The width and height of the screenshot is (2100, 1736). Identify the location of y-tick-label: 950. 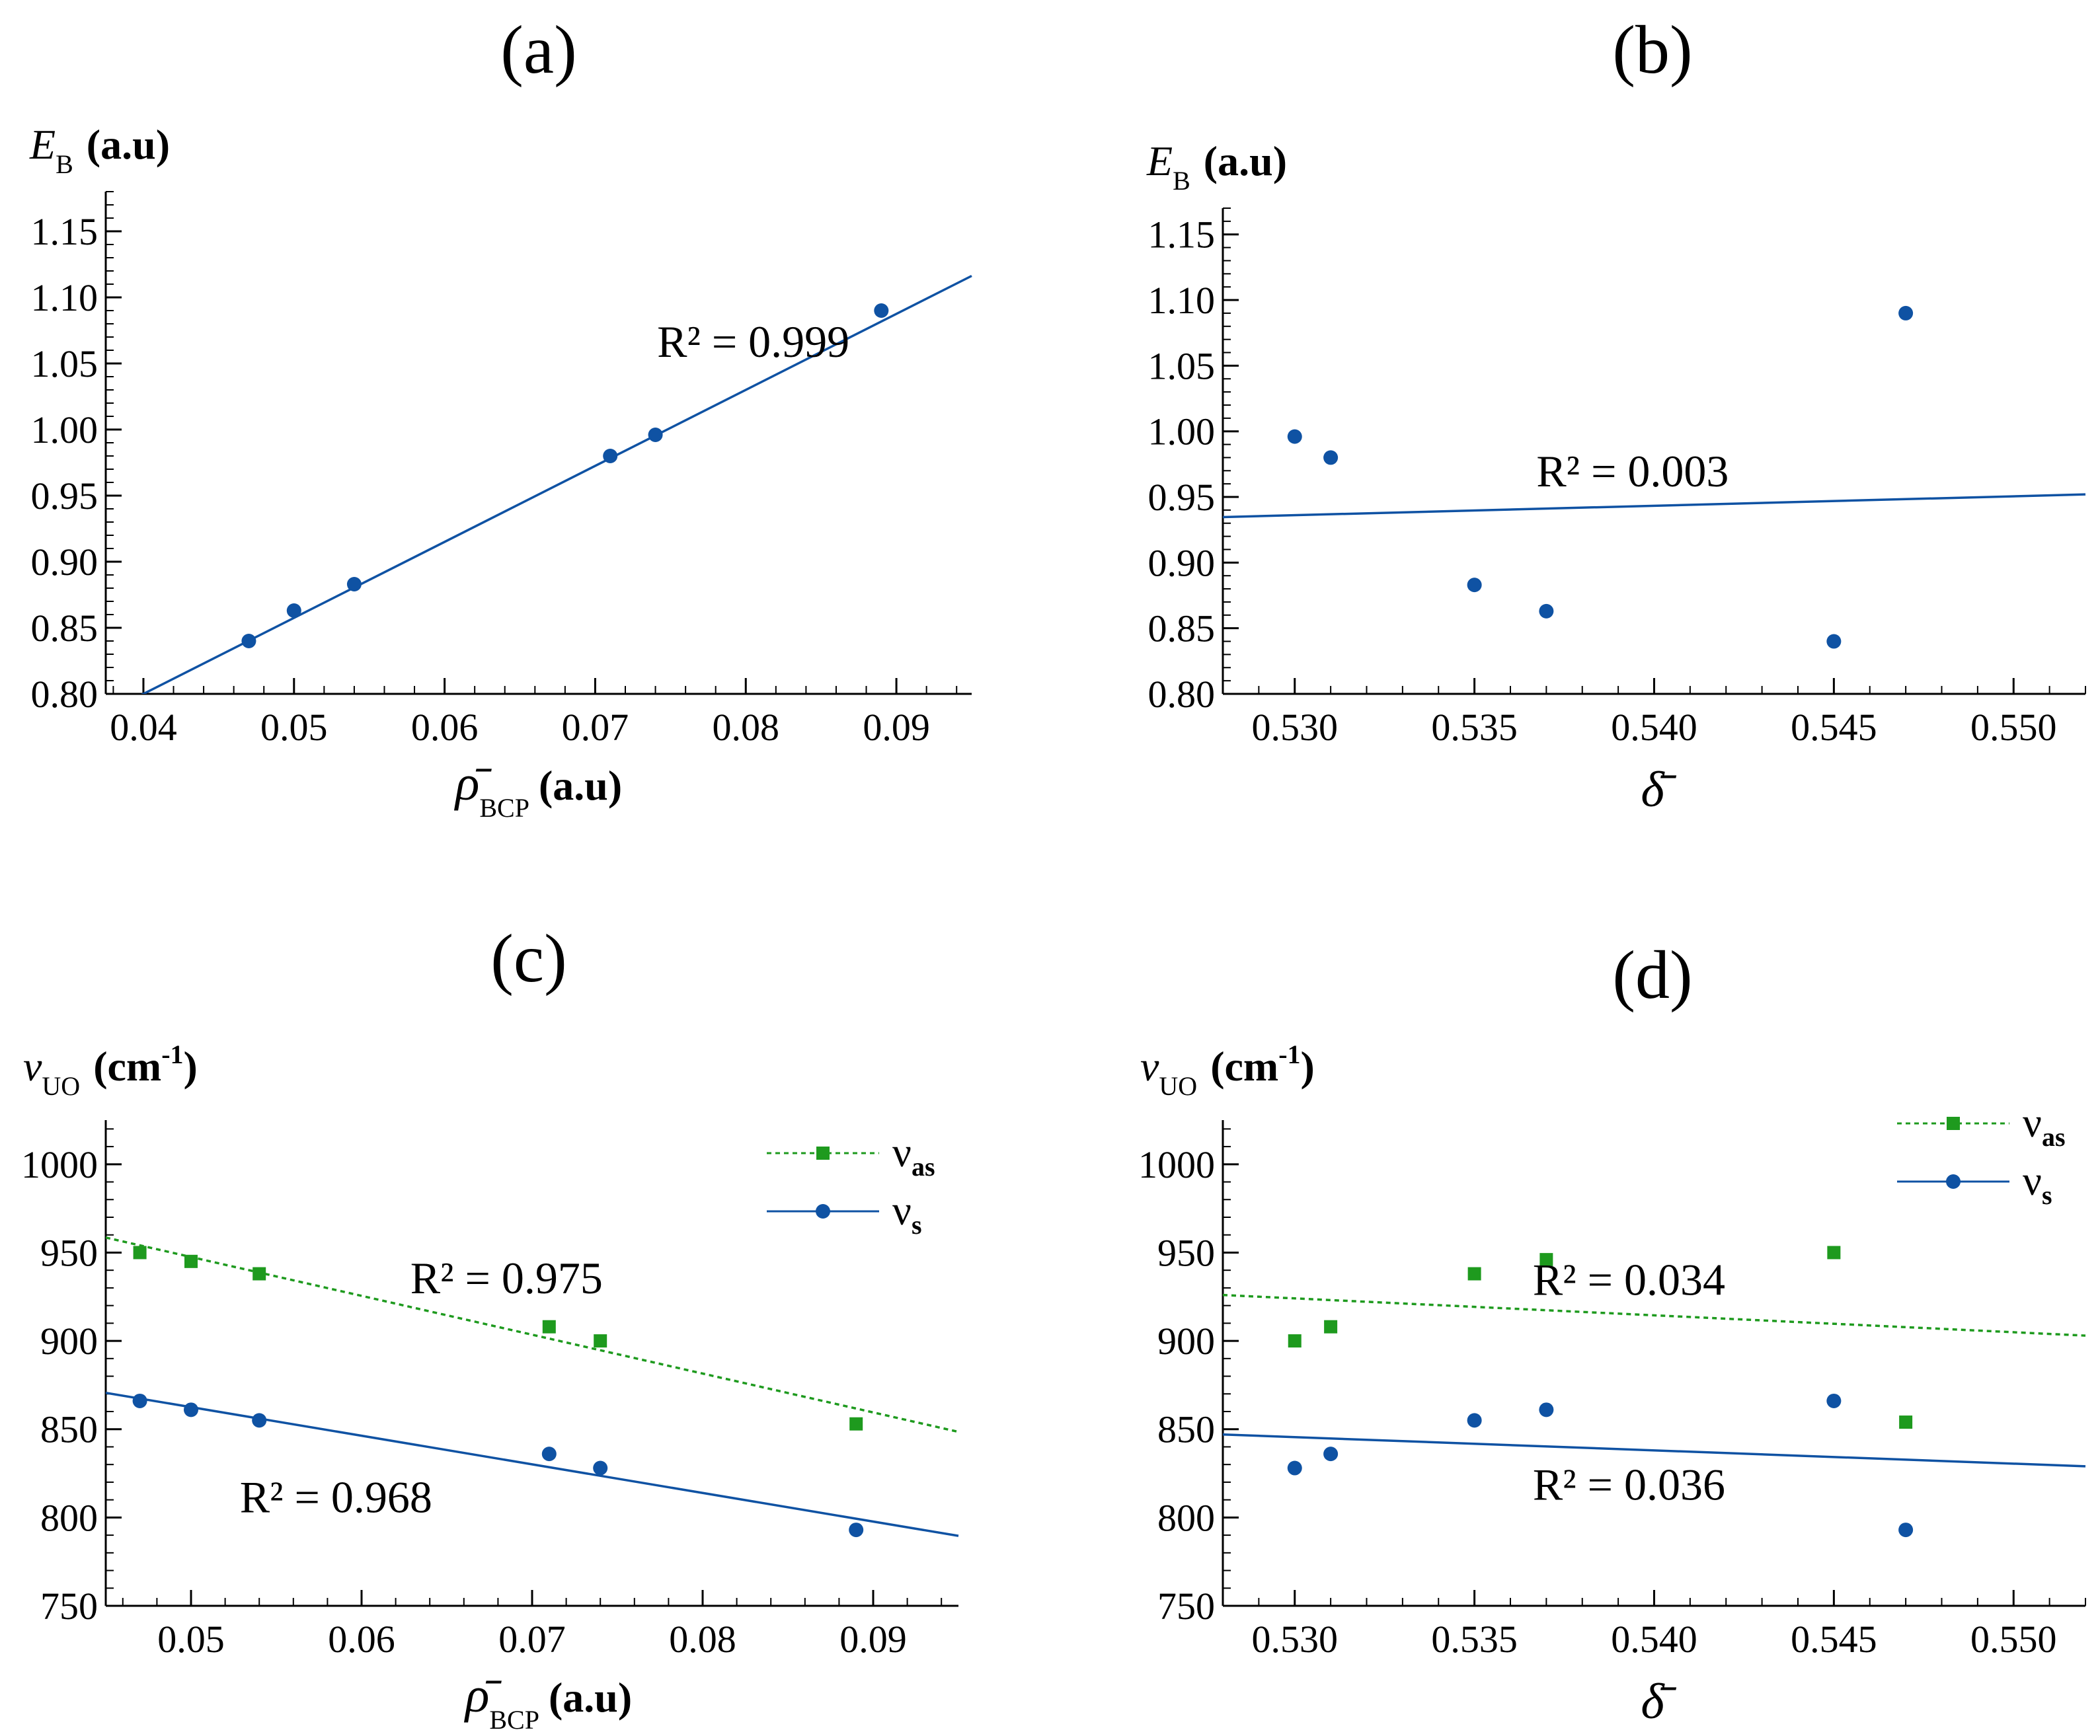
(69, 1252).